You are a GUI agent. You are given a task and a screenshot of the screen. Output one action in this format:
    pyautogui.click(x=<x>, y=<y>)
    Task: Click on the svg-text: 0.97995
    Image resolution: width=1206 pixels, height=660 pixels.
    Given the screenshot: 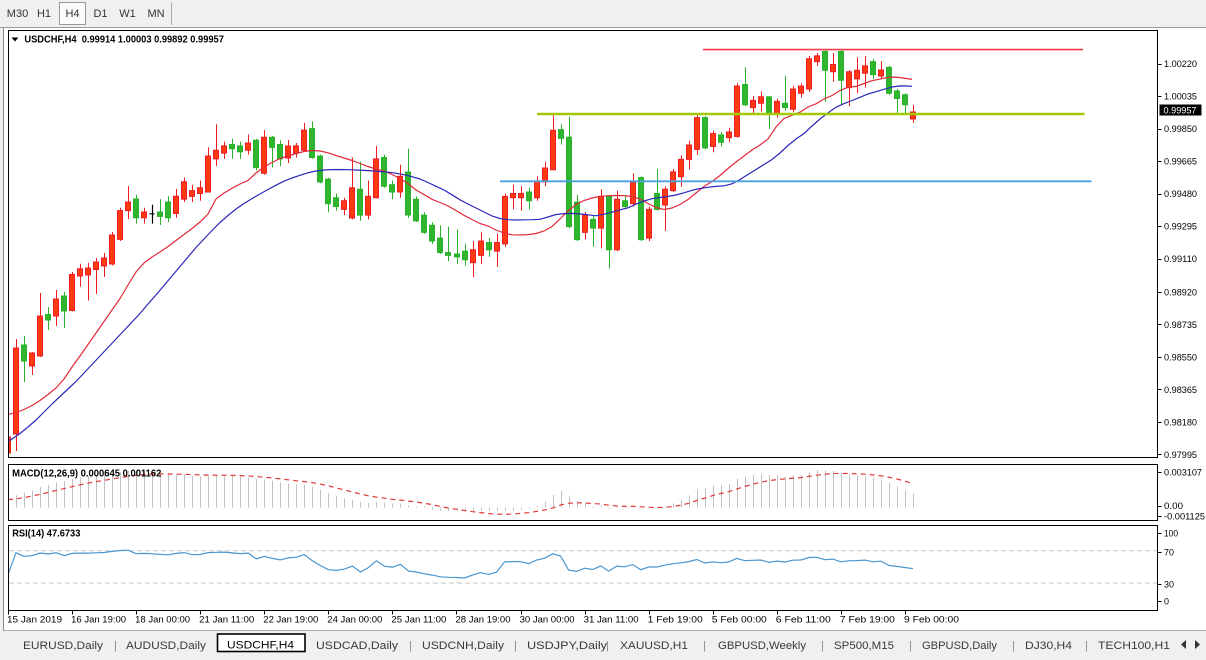 What is the action you would take?
    pyautogui.click(x=1180, y=455)
    